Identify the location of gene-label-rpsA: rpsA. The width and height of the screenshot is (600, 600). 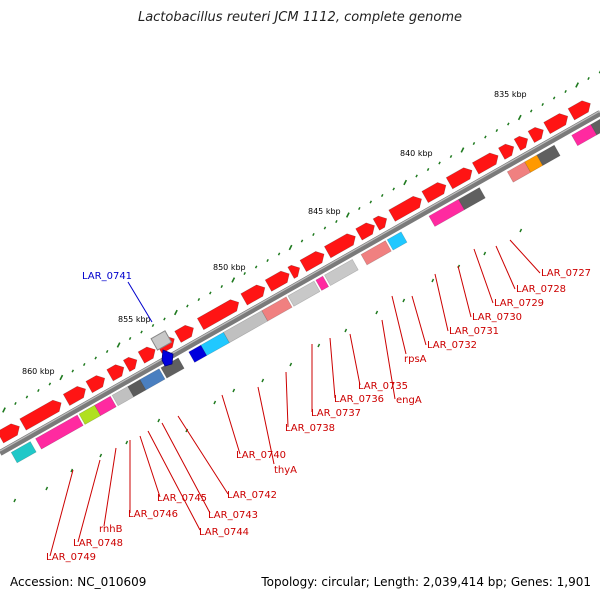
(415, 359).